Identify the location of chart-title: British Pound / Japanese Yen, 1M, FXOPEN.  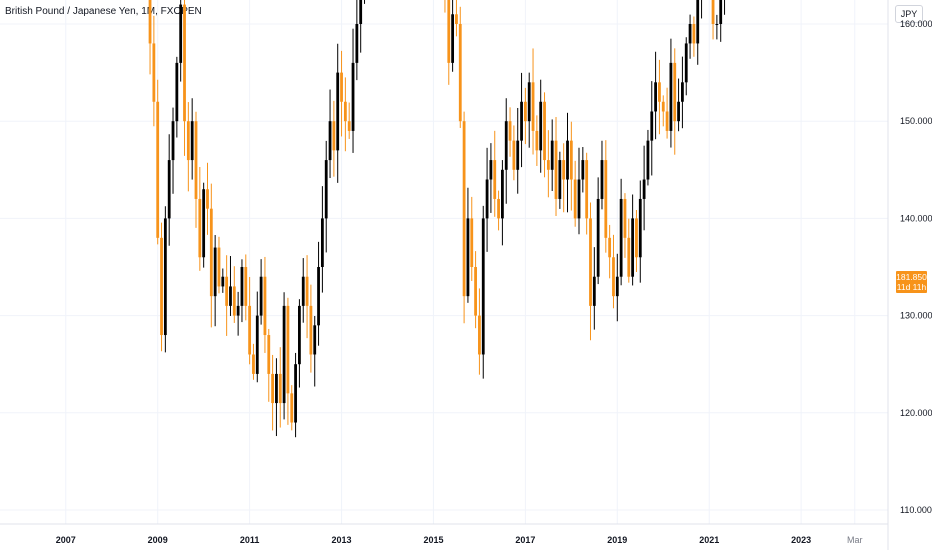
(103, 11).